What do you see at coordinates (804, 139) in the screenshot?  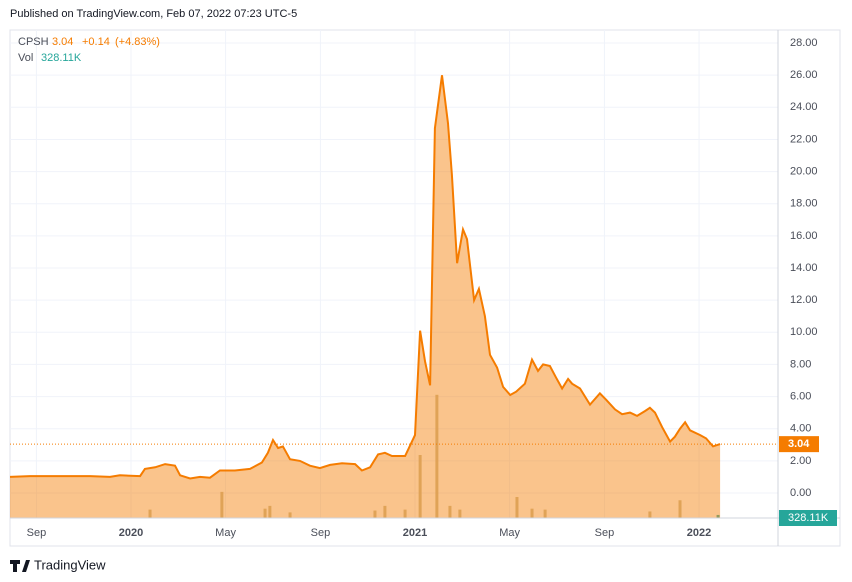 I see `y-tick-label: 22.00` at bounding box center [804, 139].